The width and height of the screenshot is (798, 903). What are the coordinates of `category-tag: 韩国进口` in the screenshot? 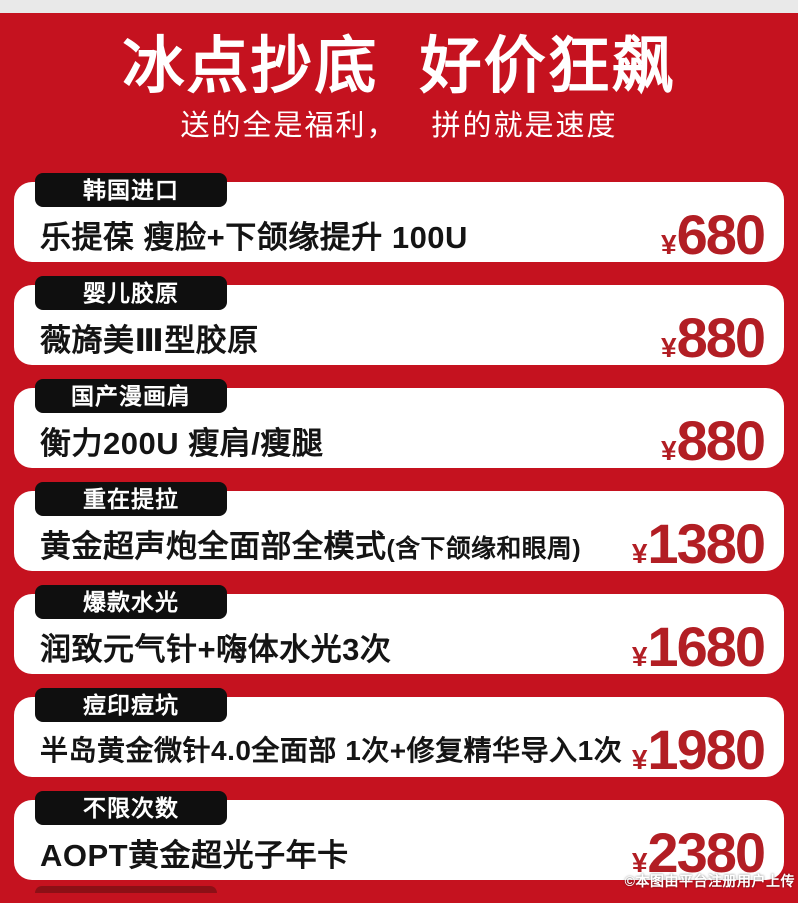 It's located at (131, 190).